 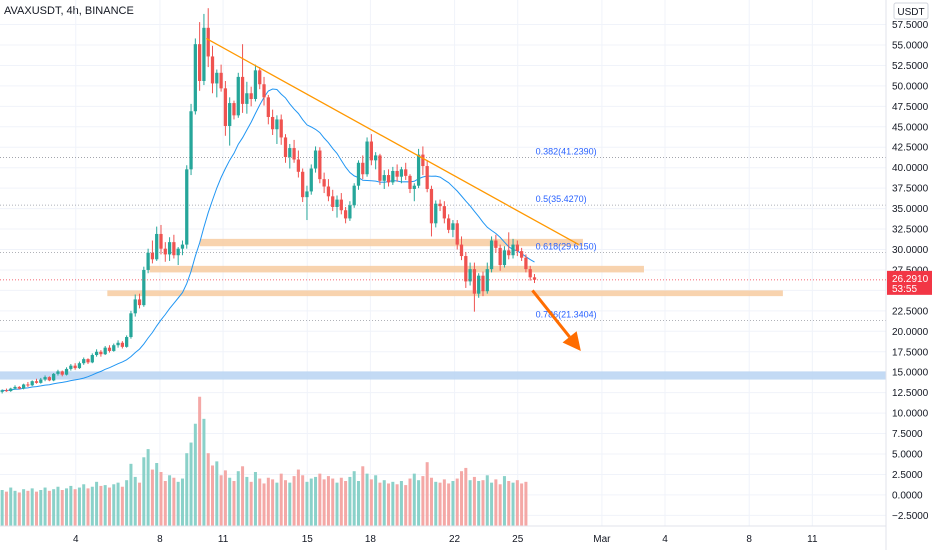 I want to click on y-tick-label: 47.5000, so click(x=910, y=107).